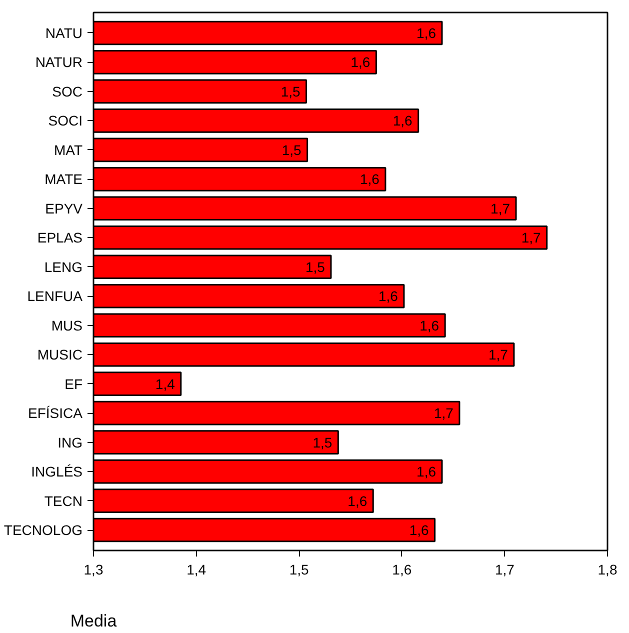  What do you see at coordinates (73, 384) in the screenshot?
I see `y-tick-label: EF` at bounding box center [73, 384].